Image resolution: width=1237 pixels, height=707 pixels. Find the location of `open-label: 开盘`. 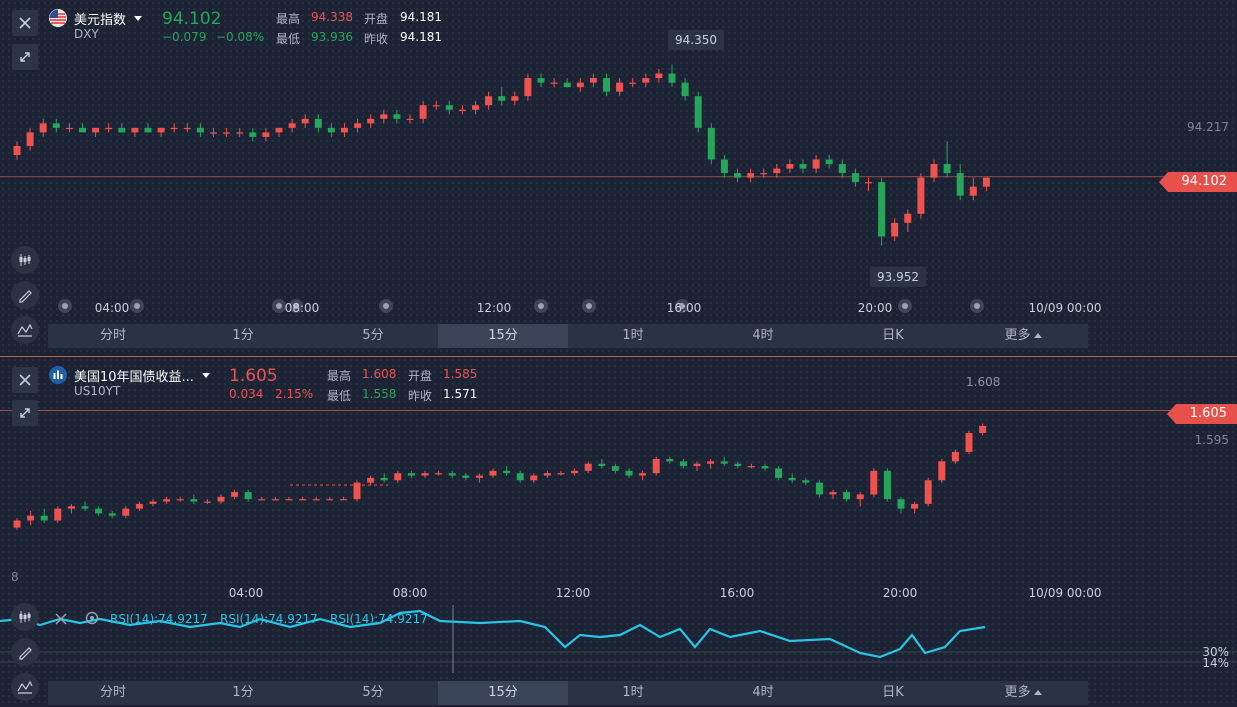

open-label: 开盘 is located at coordinates (420, 375).